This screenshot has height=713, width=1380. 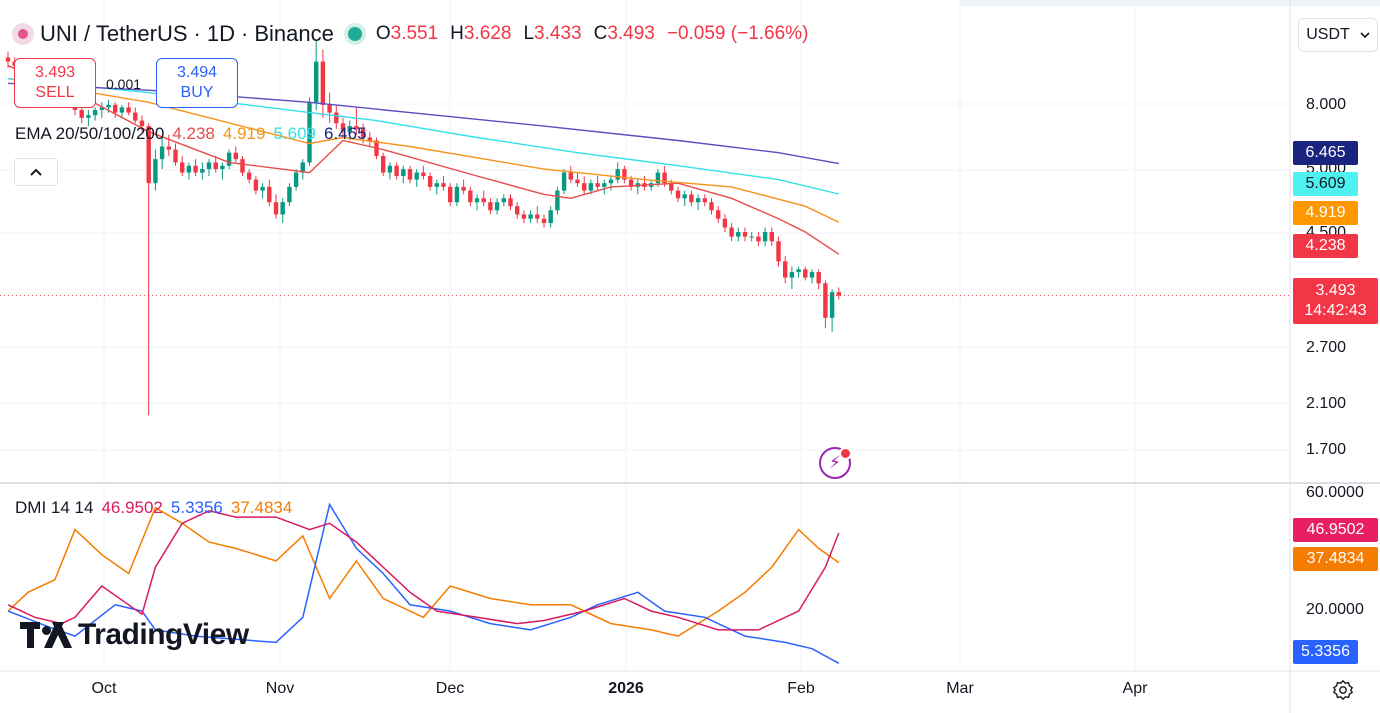 I want to click on interval-label: 1D, so click(x=220, y=33).